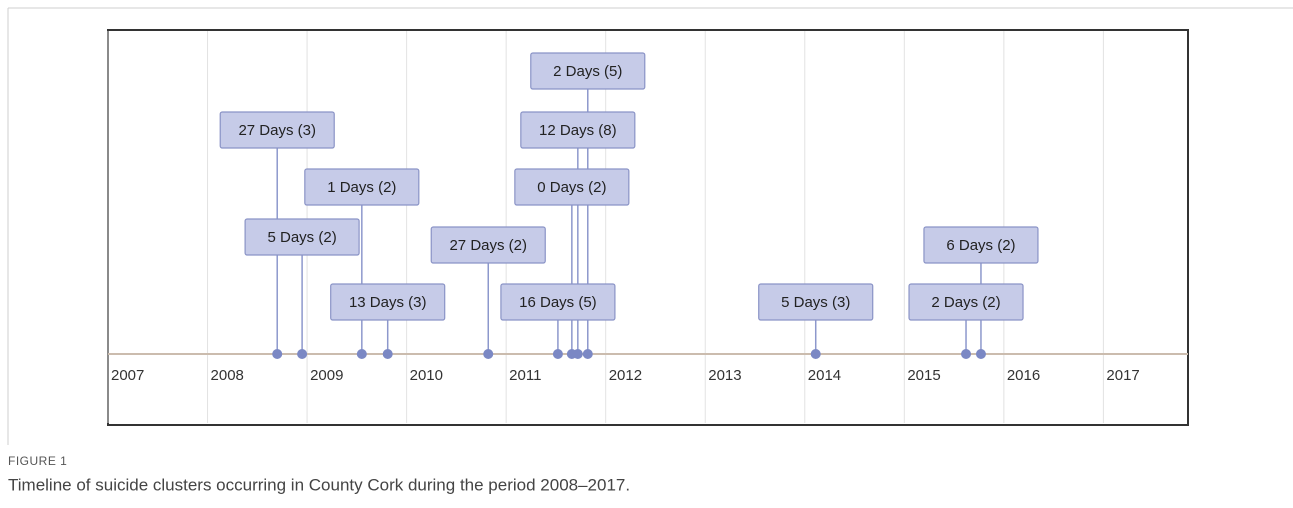  Describe the element at coordinates (326, 375) in the screenshot. I see `x-tick-label: 2009` at that location.